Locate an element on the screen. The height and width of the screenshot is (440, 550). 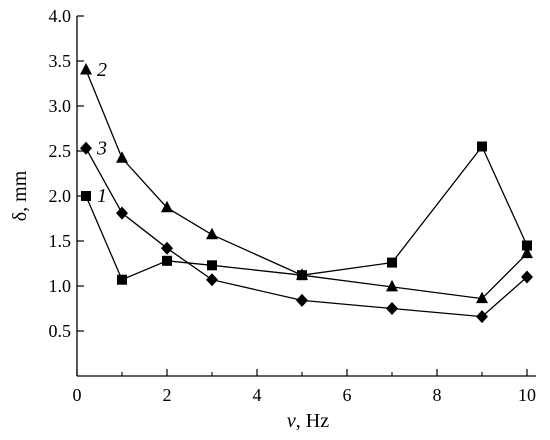
y-ticks: 0.5 1.0 1.5 2.0 2.5 3.0 3.5 4.0 is located at coordinates (66, 173).